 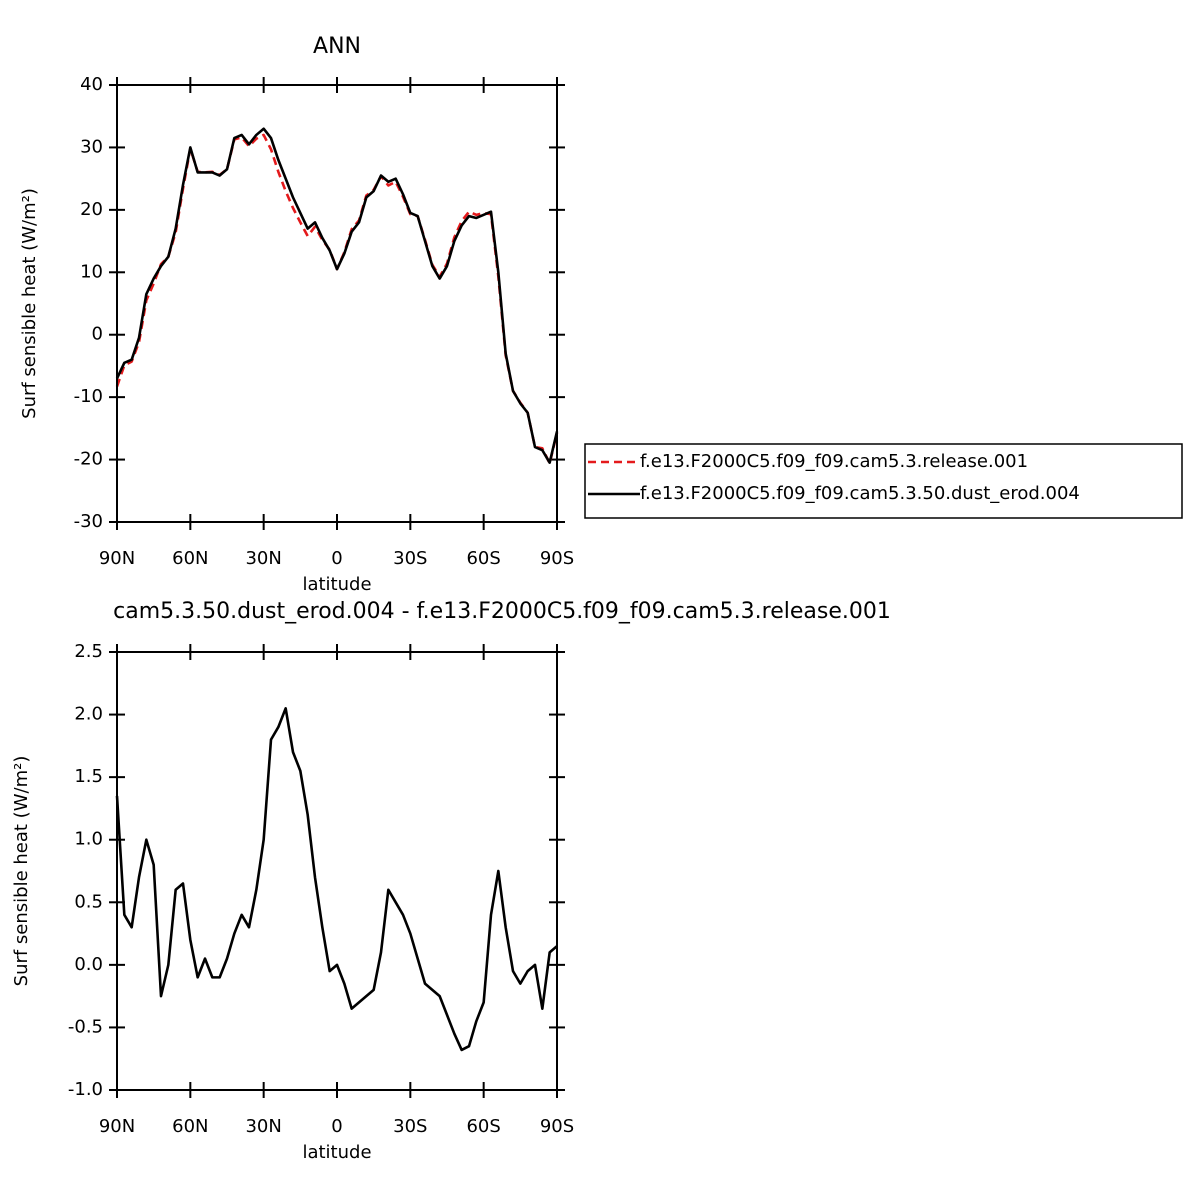 I want to click on y-tick-label: -30, so click(x=88, y=521).